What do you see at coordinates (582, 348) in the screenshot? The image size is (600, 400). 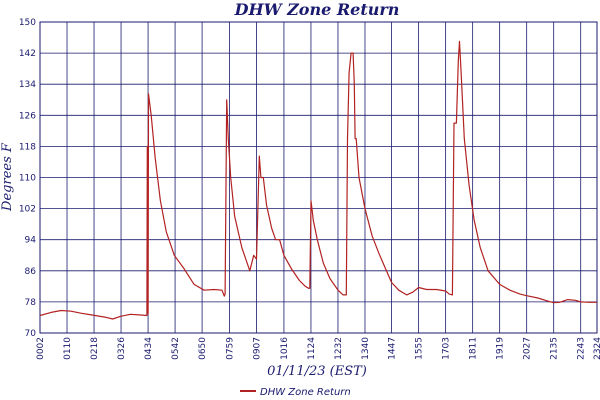 I see `x-tick-label: 2243` at bounding box center [582, 348].